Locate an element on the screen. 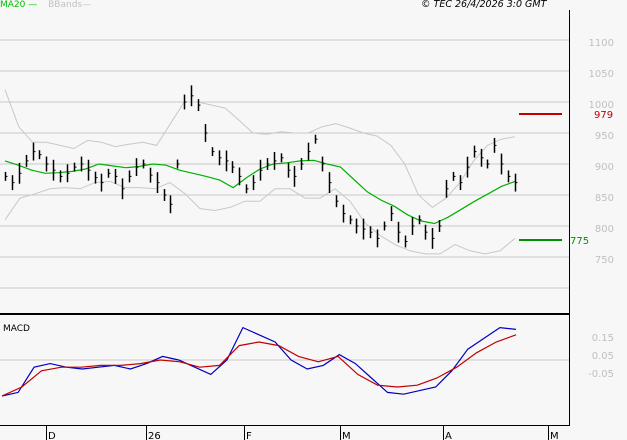  macd-tick-label: 0.15 is located at coordinates (603, 338).